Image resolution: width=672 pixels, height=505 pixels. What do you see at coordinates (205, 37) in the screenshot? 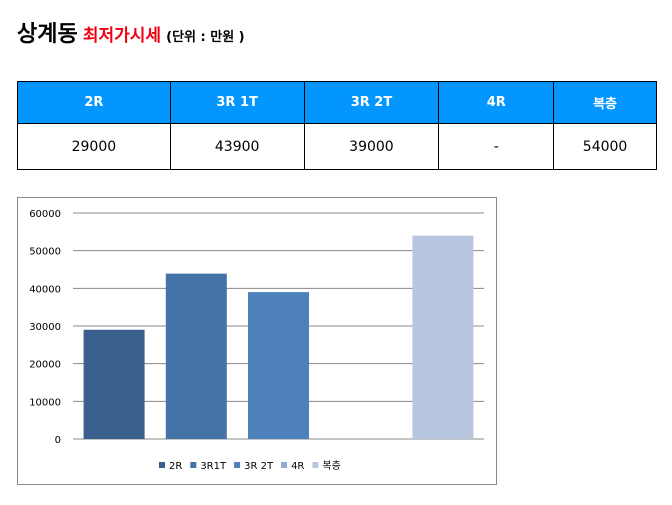
I see `title-unit: (단위 : 만원 )` at bounding box center [205, 37].